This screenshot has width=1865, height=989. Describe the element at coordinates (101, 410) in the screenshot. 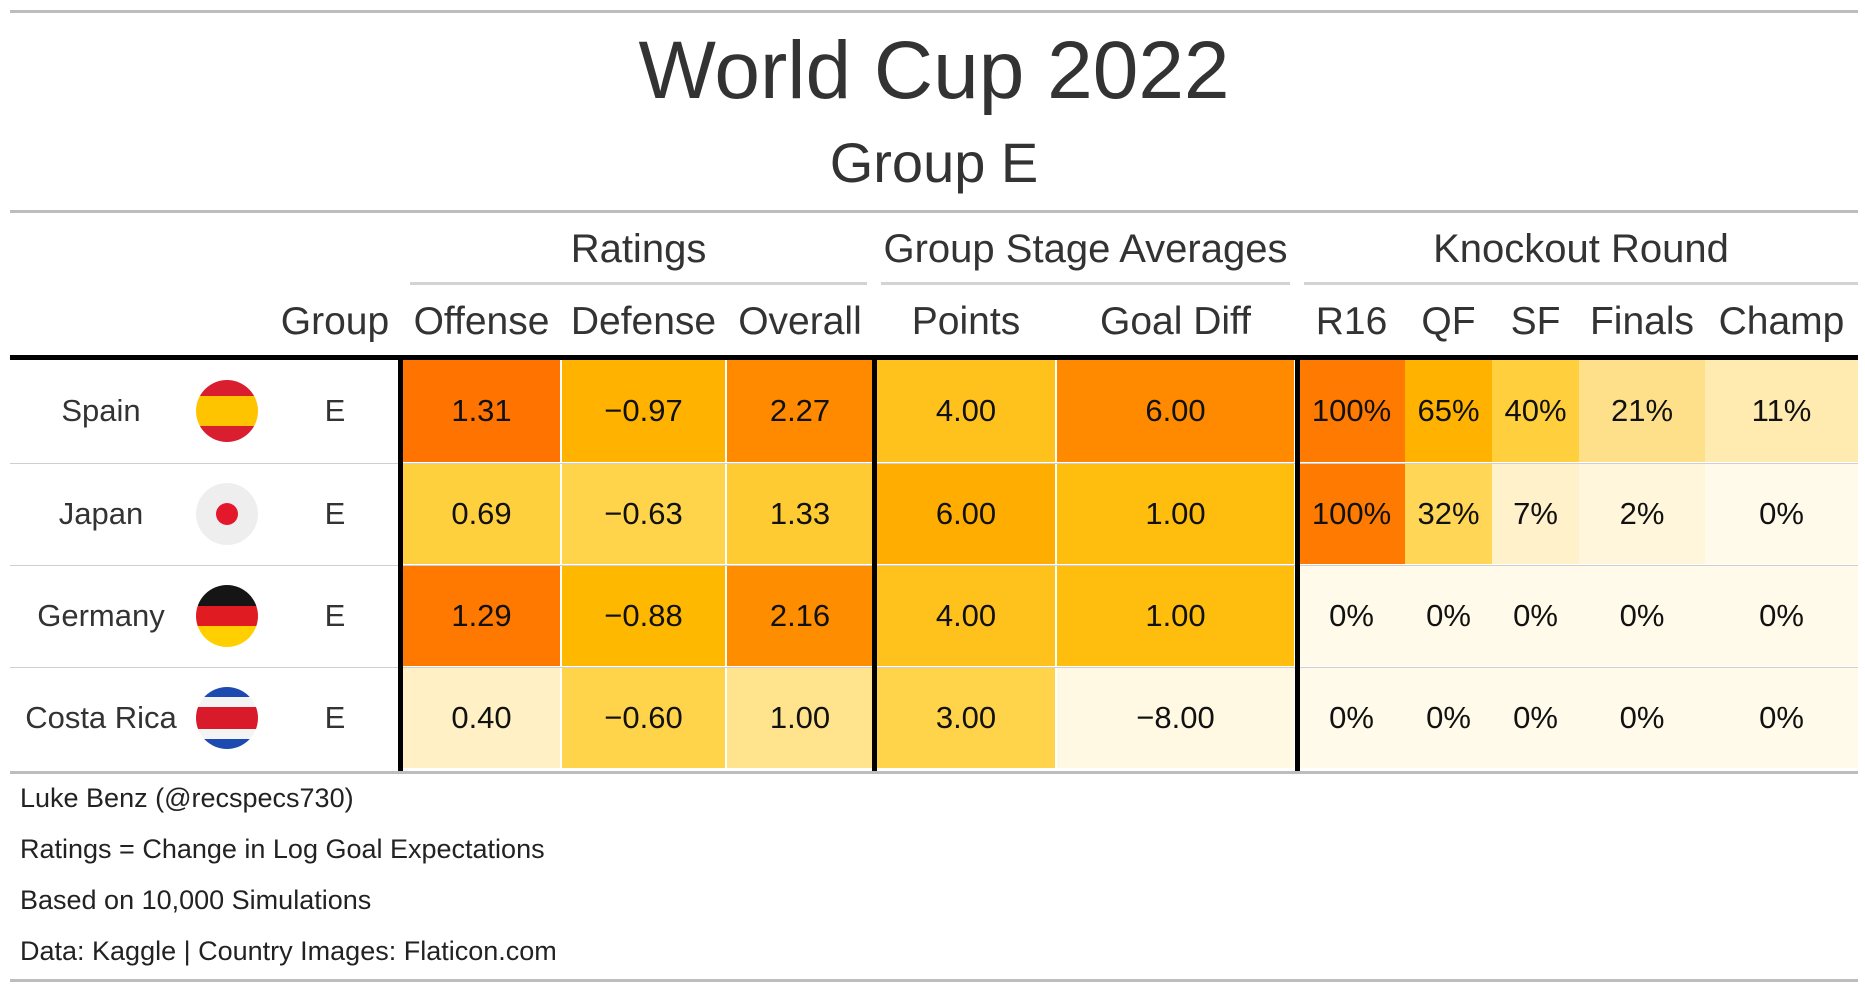

I see `team-name: Spain` at that location.